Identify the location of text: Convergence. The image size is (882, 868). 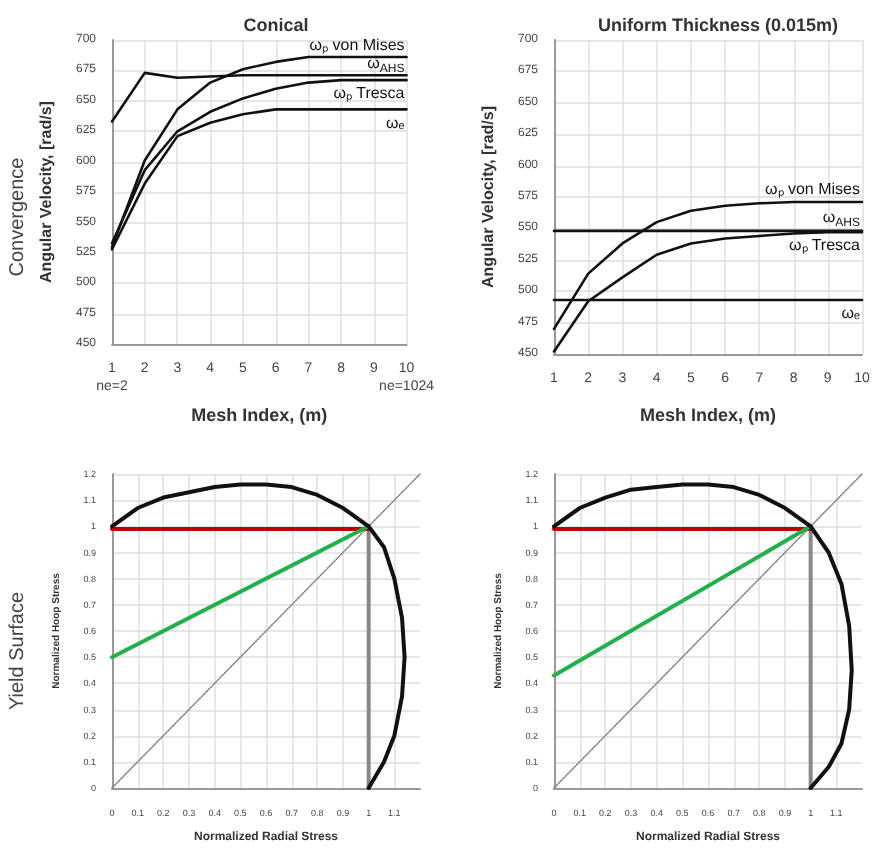
(18, 216).